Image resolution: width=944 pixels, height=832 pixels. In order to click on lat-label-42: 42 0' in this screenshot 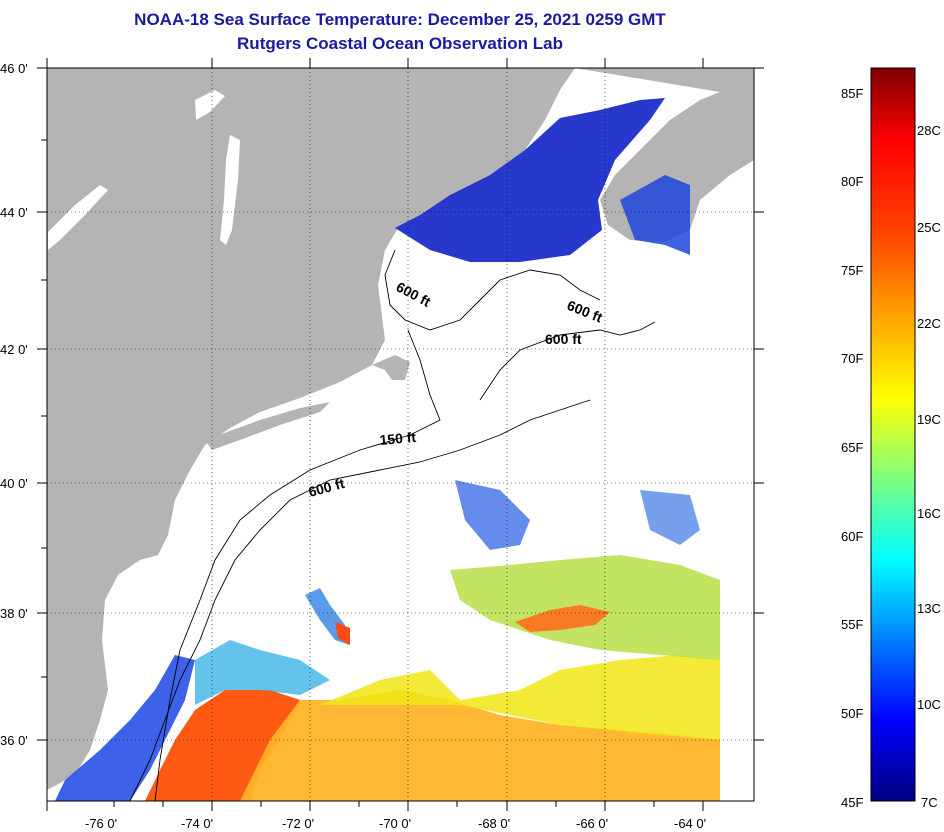, I will do `click(14, 349)`.